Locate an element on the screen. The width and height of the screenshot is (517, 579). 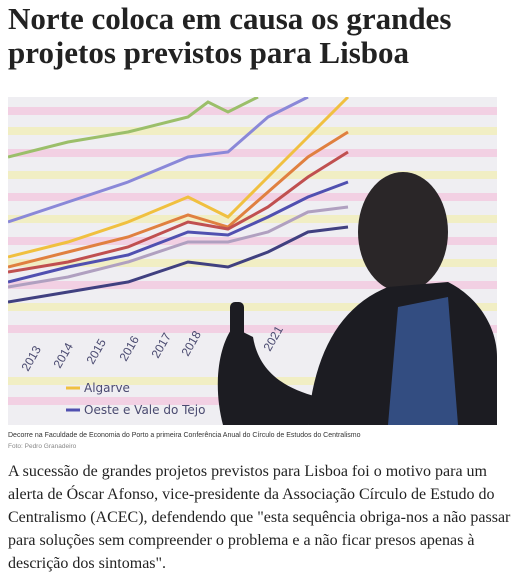
photo-legend: Algarve is located at coordinates (107, 388).